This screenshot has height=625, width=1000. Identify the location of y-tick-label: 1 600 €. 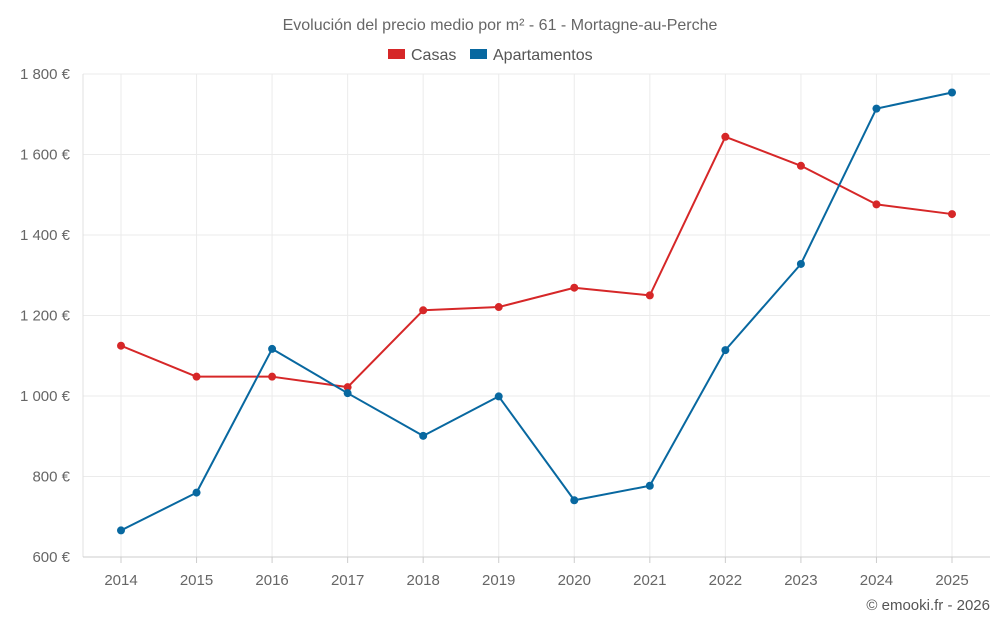
(45, 155).